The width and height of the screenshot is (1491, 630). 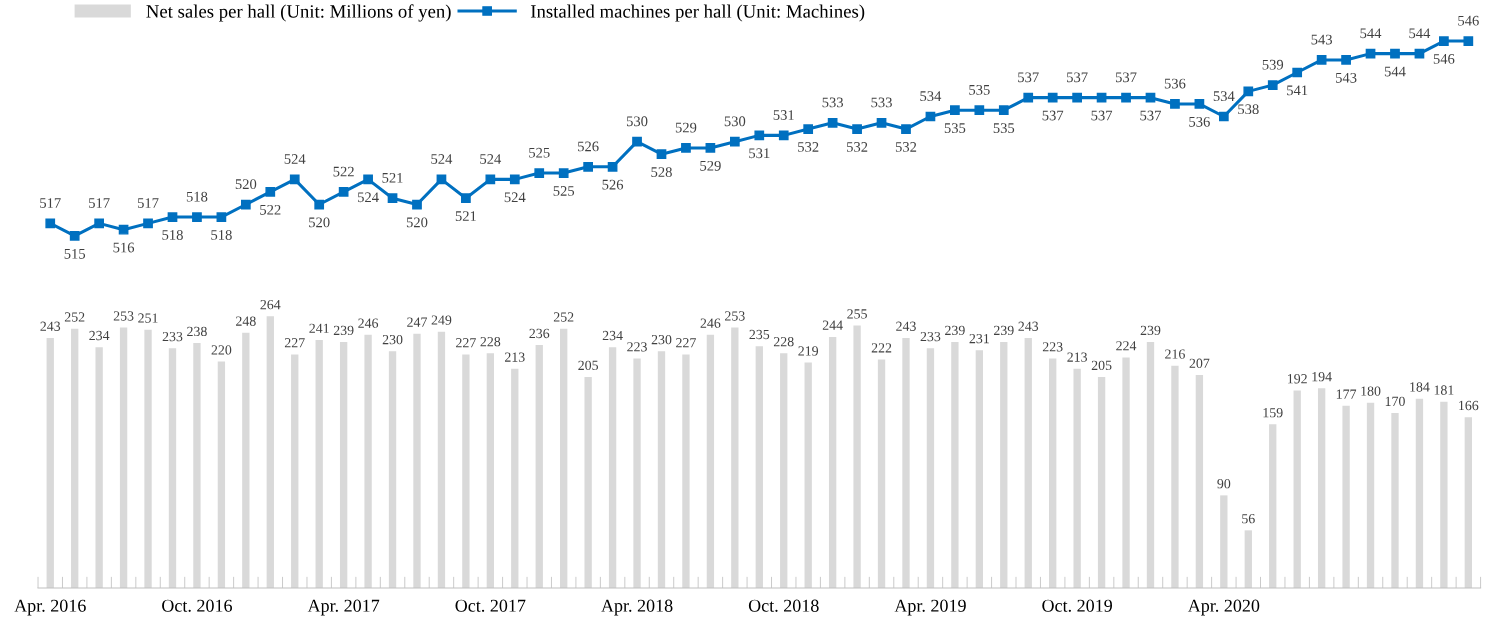 I want to click on data-label: 520, so click(x=319, y=222).